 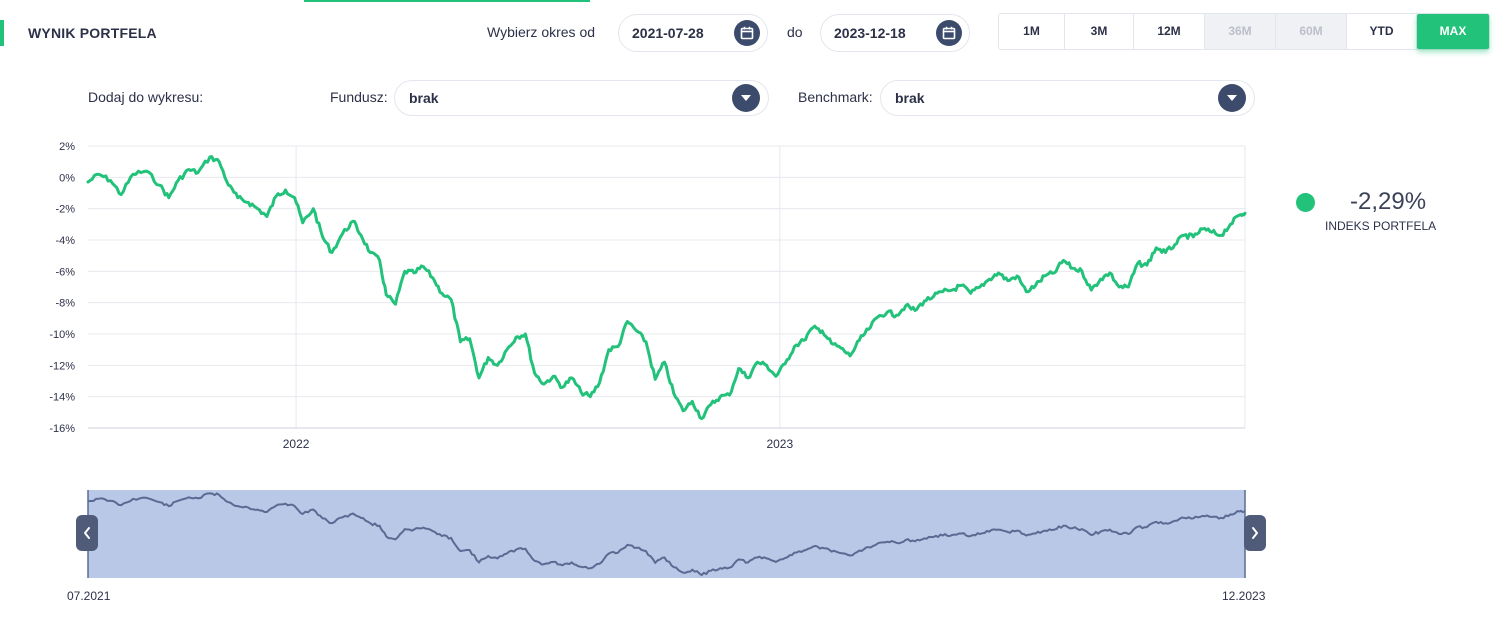 What do you see at coordinates (67, 147) in the screenshot?
I see `y-tick-label: 2%` at bounding box center [67, 147].